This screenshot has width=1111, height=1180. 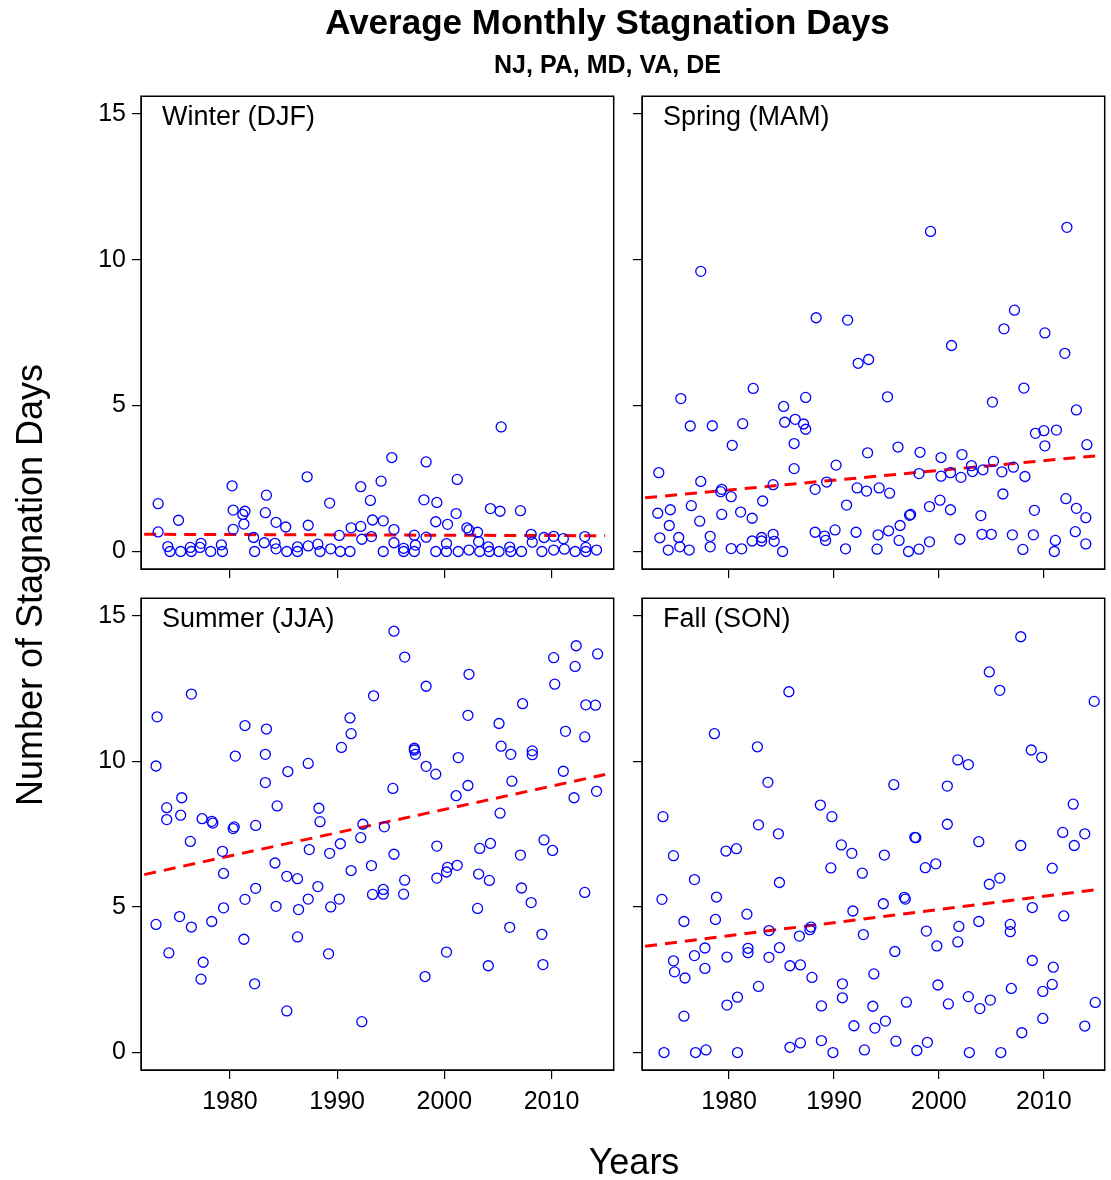 I want to click on annotation: Winter (DJF), so click(x=238, y=116).